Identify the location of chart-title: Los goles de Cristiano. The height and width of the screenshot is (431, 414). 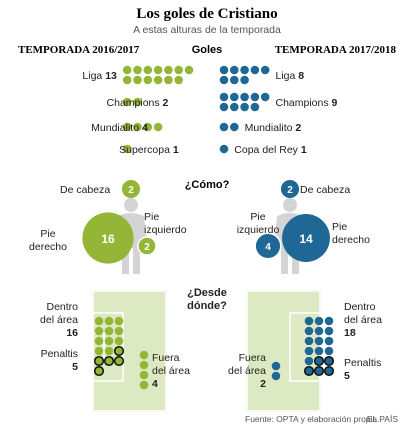
(206, 14).